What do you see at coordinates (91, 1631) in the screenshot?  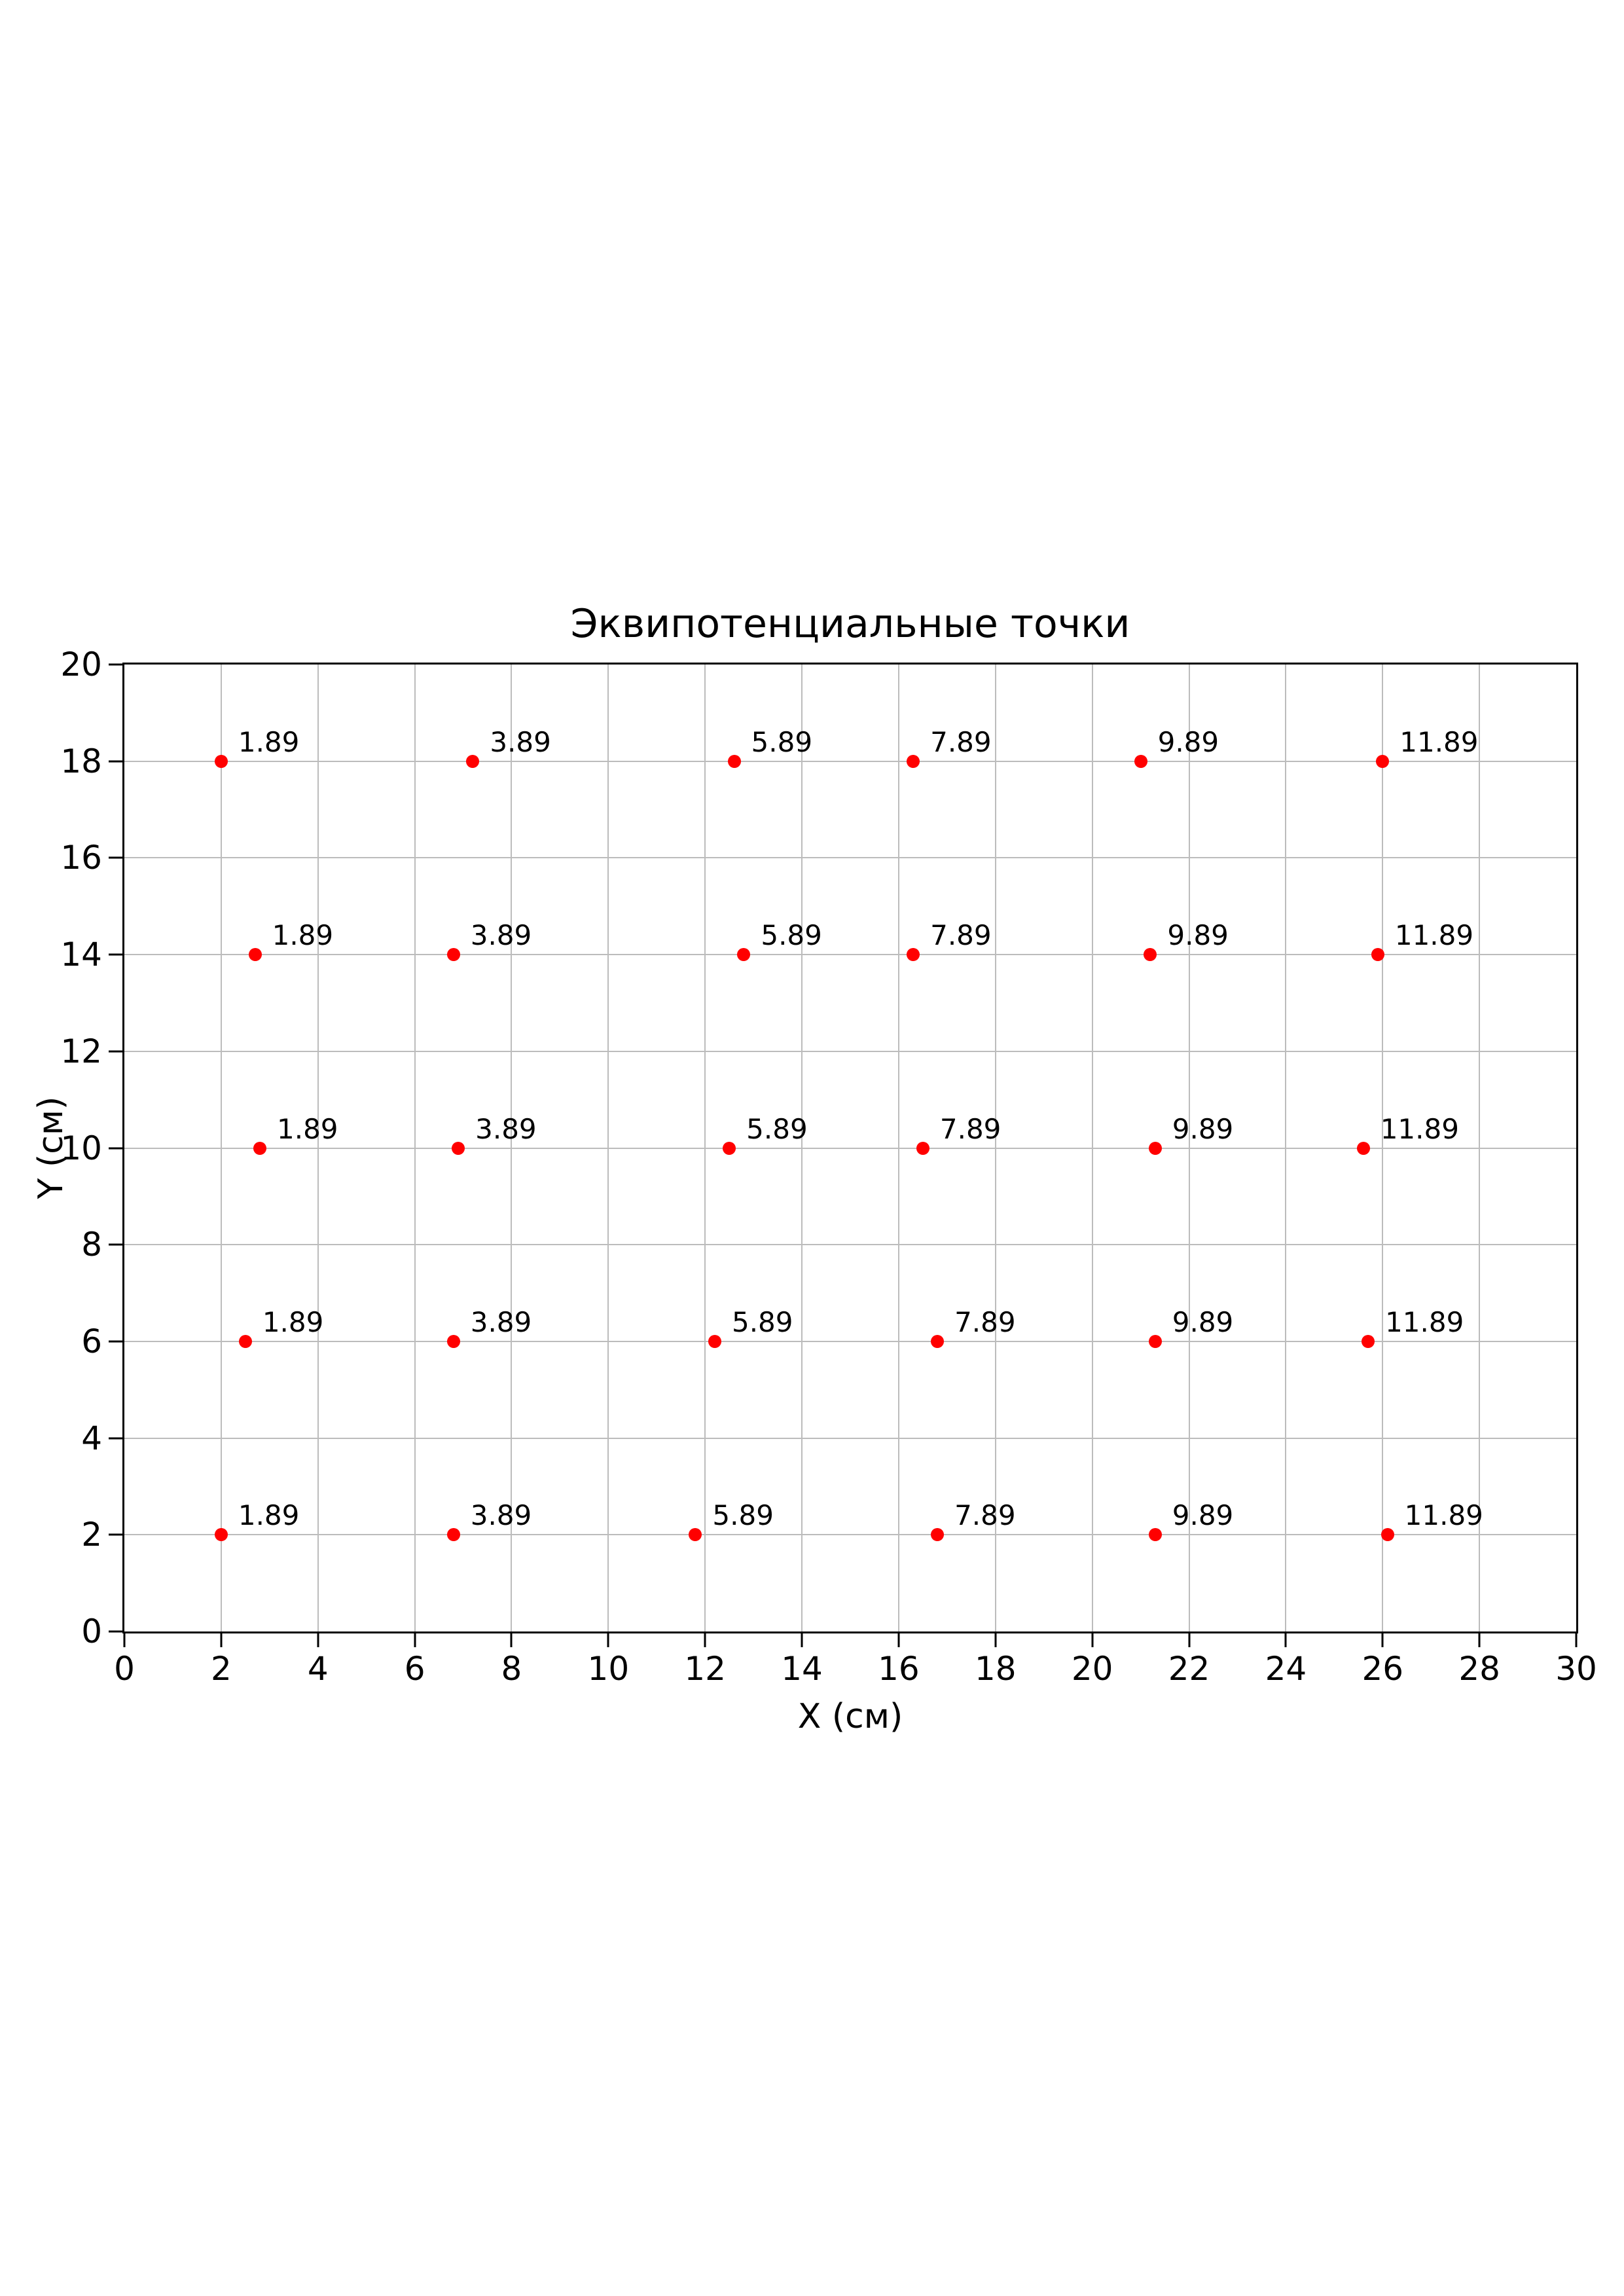 I see `y-tick-label: 0` at bounding box center [91, 1631].